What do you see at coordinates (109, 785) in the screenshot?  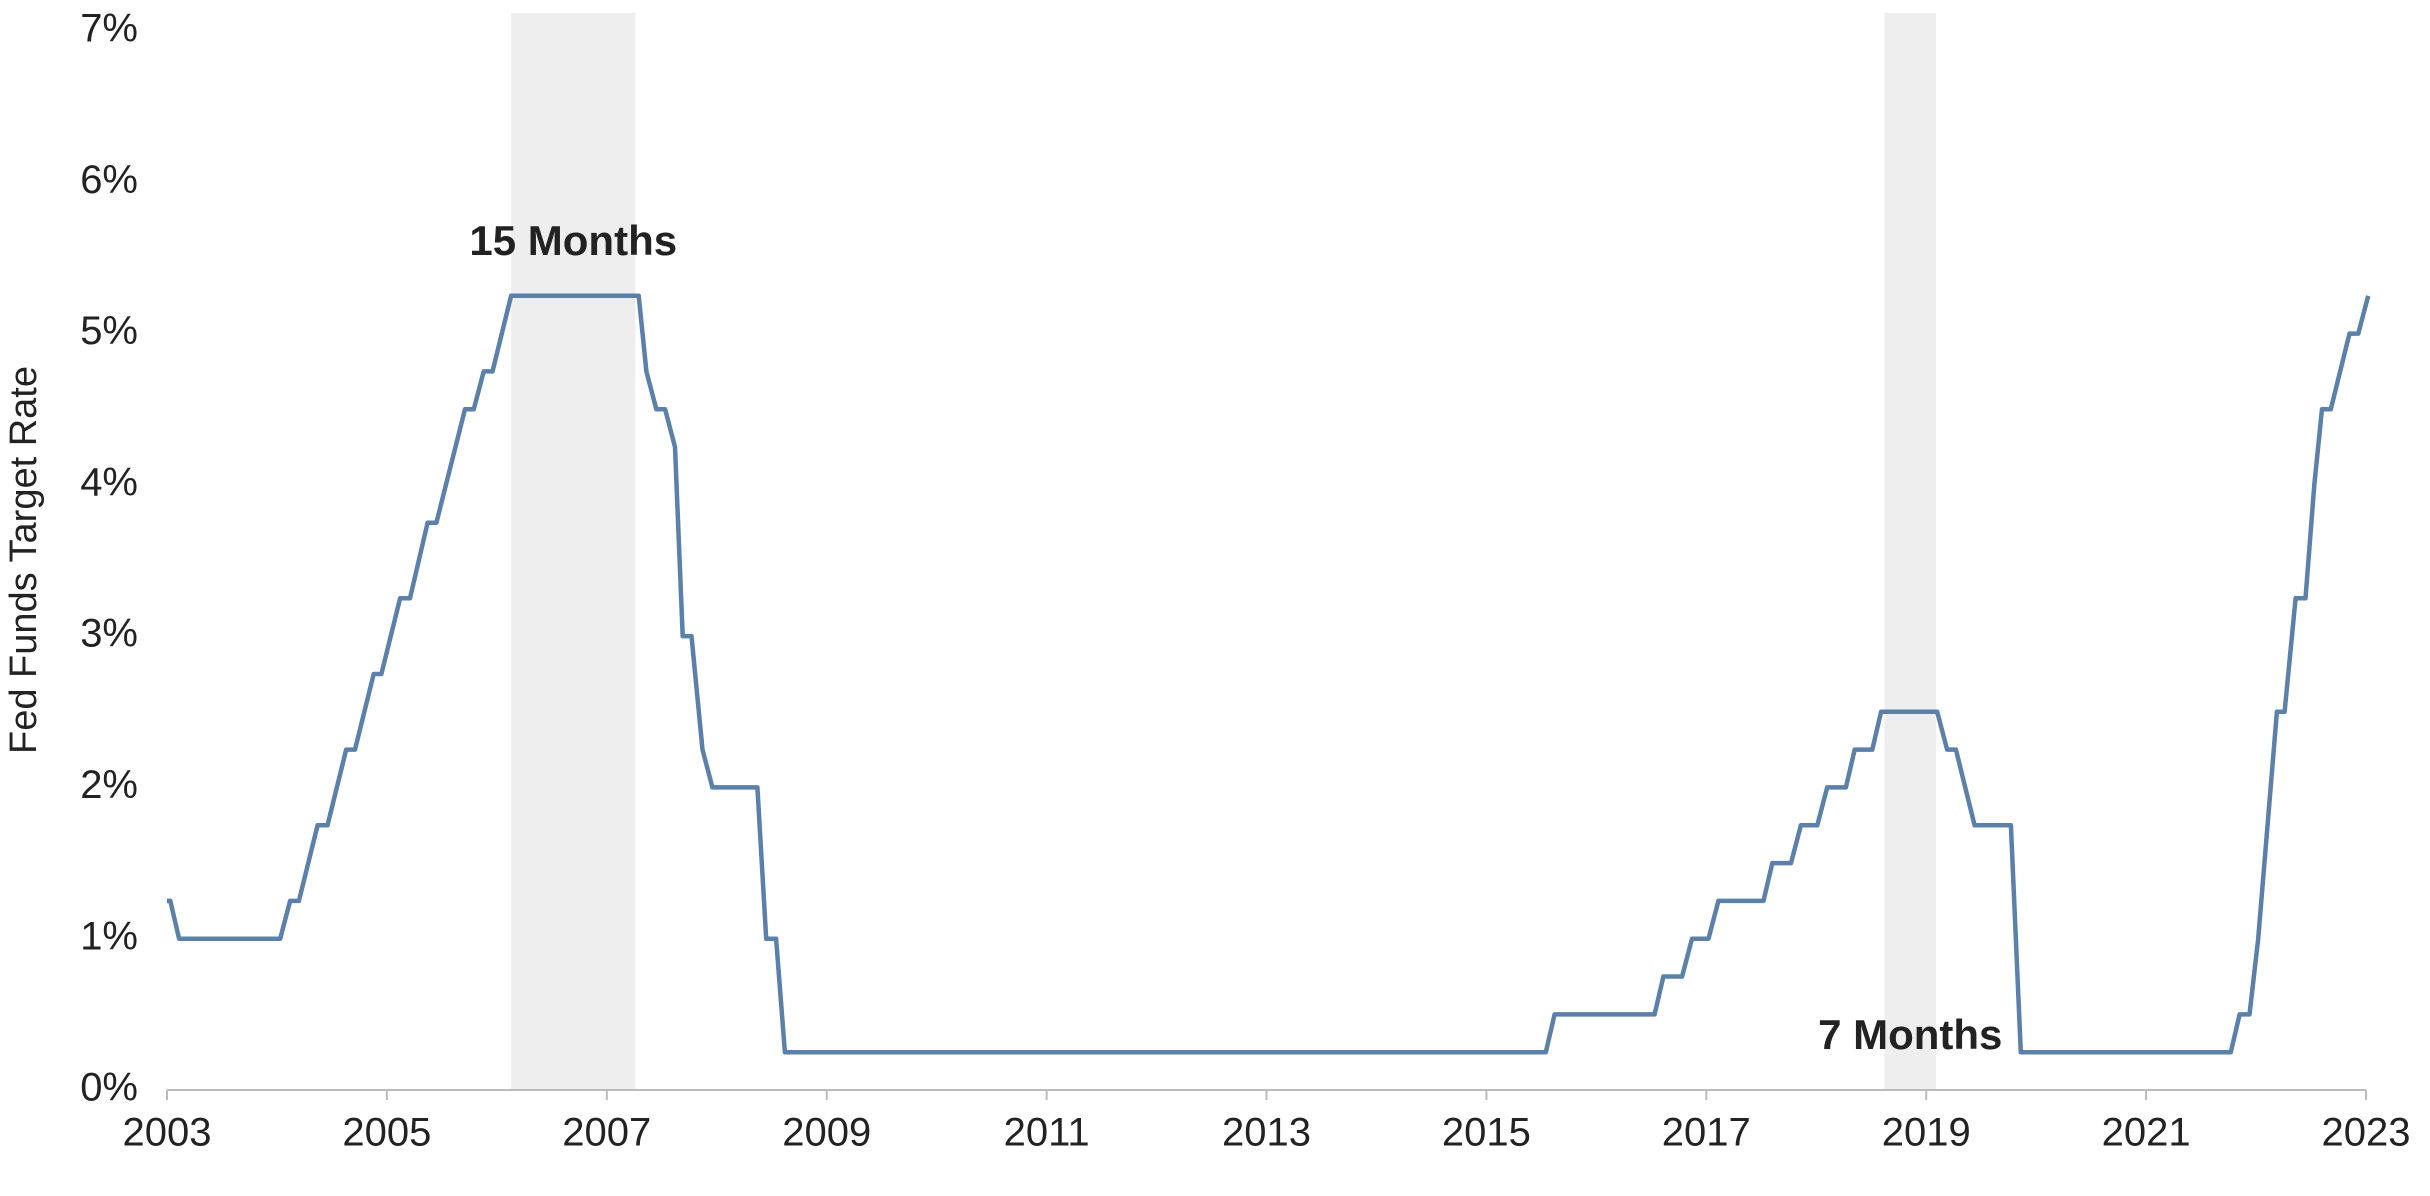 I see `y-tick-label: 2%` at bounding box center [109, 785].